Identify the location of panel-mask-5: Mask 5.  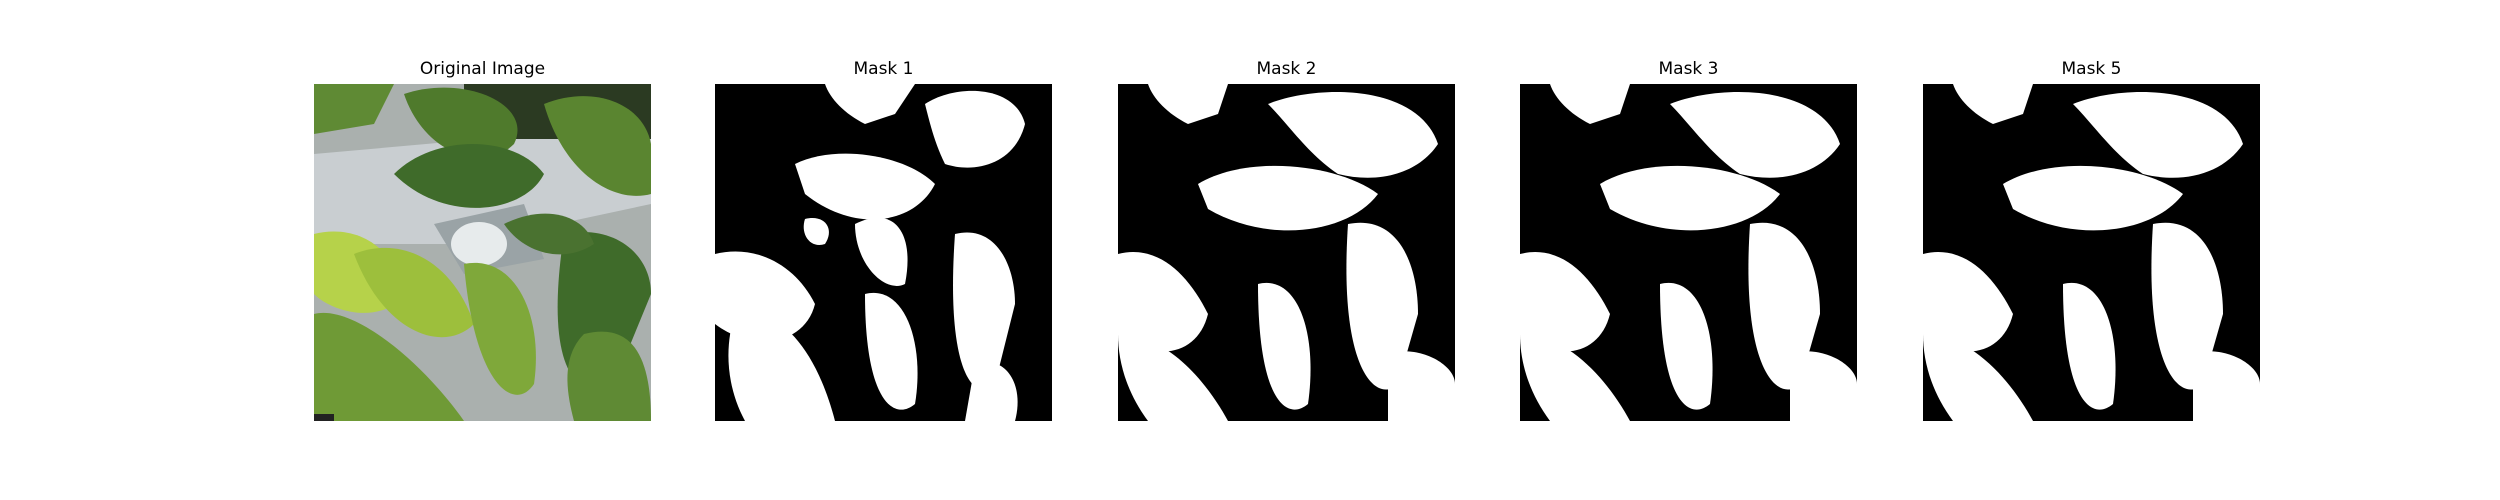
(2091, 239).